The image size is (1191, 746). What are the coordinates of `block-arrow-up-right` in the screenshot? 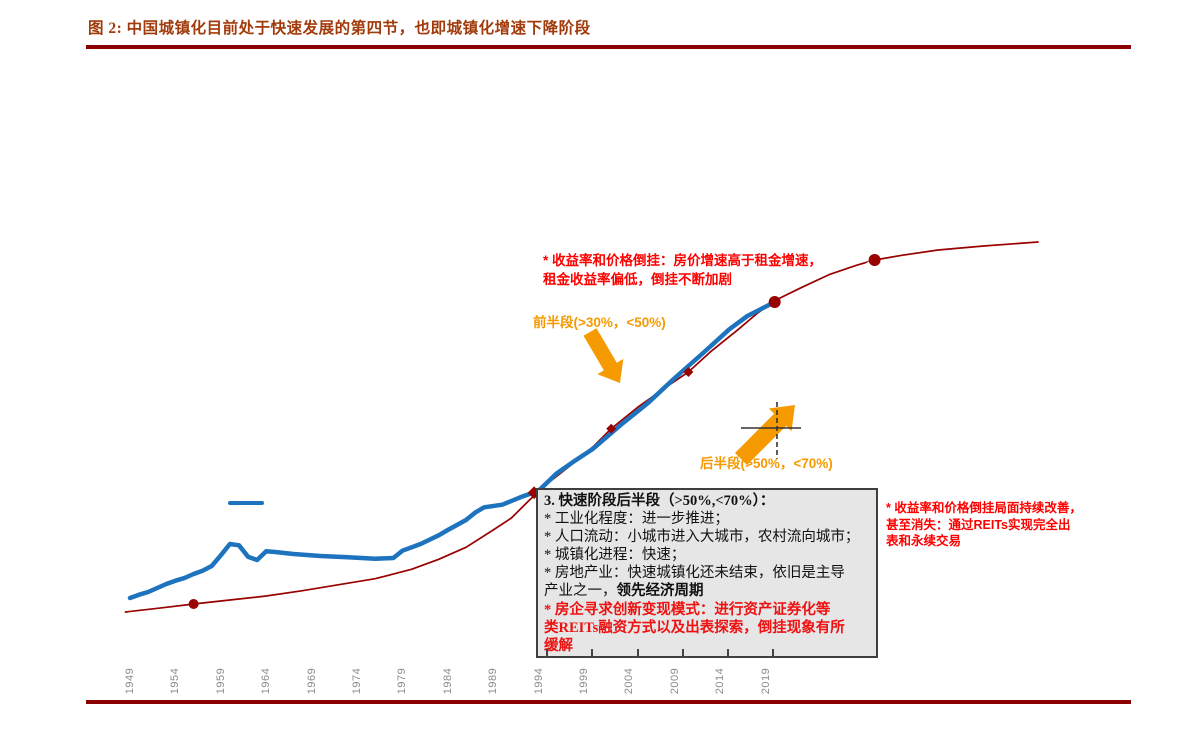 It's located at (765, 435).